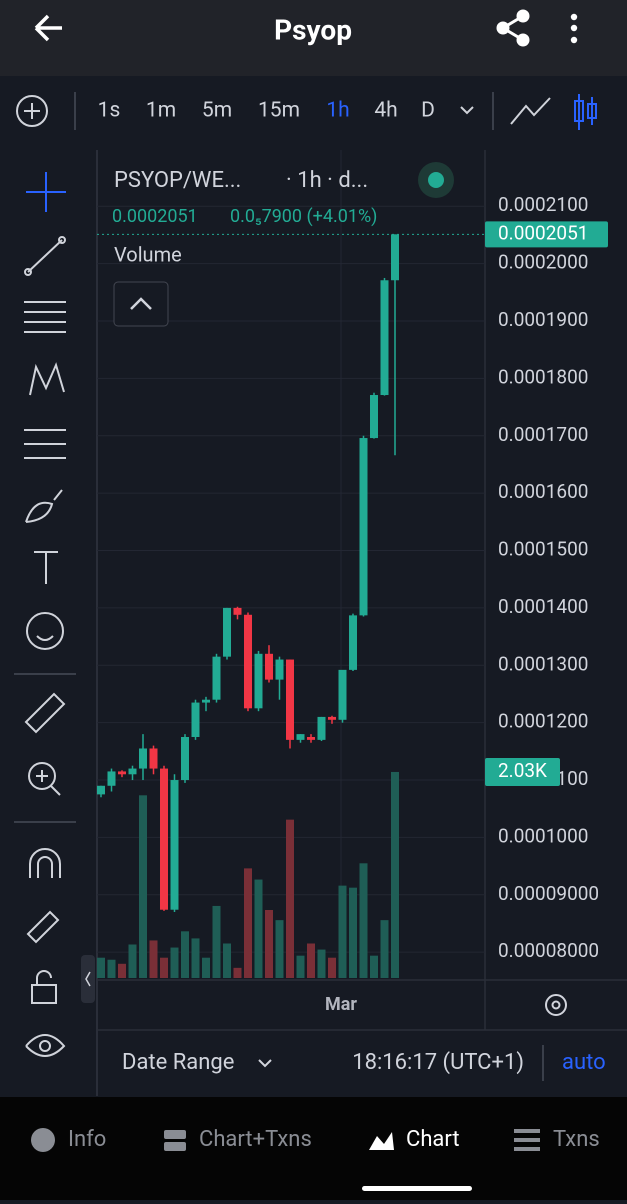 The image size is (627, 1204). I want to click on y-tick-label: 0.0001200, so click(543, 721).